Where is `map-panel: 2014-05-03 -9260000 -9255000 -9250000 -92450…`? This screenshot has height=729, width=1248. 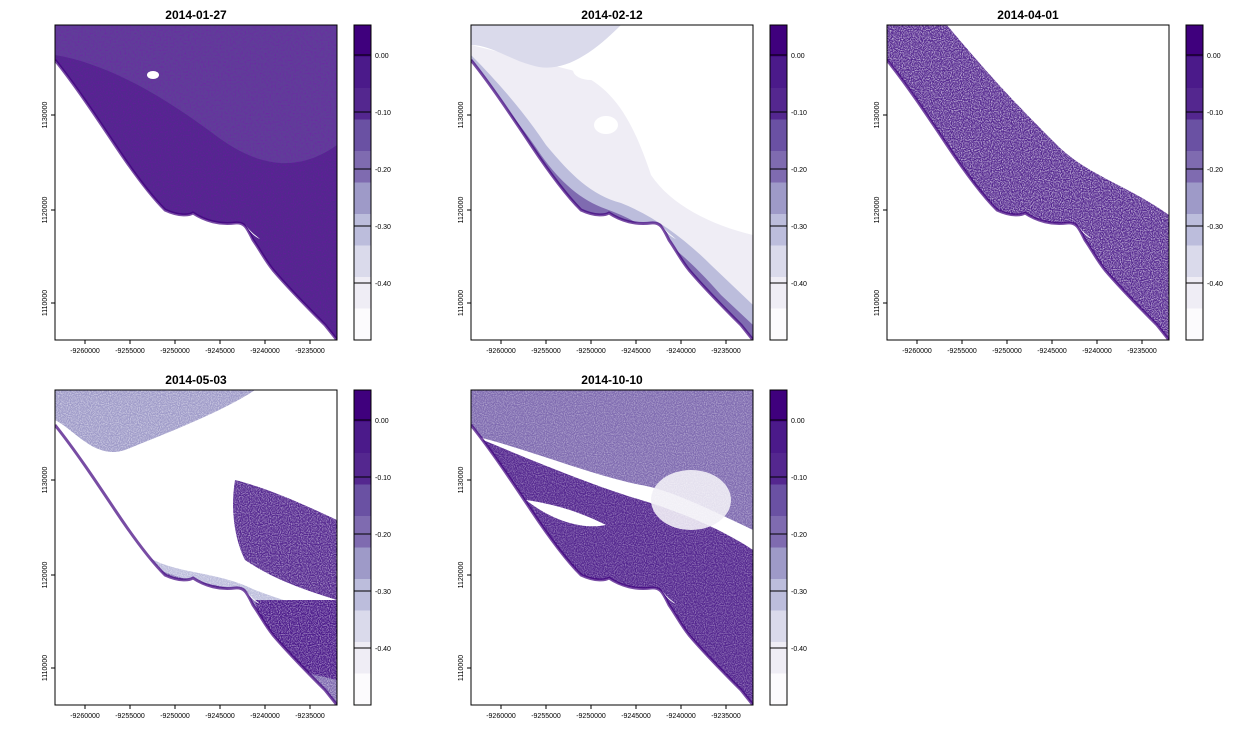
map-panel: 2014-05-03 -9260000 -9255000 -9250000 -92450… is located at coordinates (216, 546).